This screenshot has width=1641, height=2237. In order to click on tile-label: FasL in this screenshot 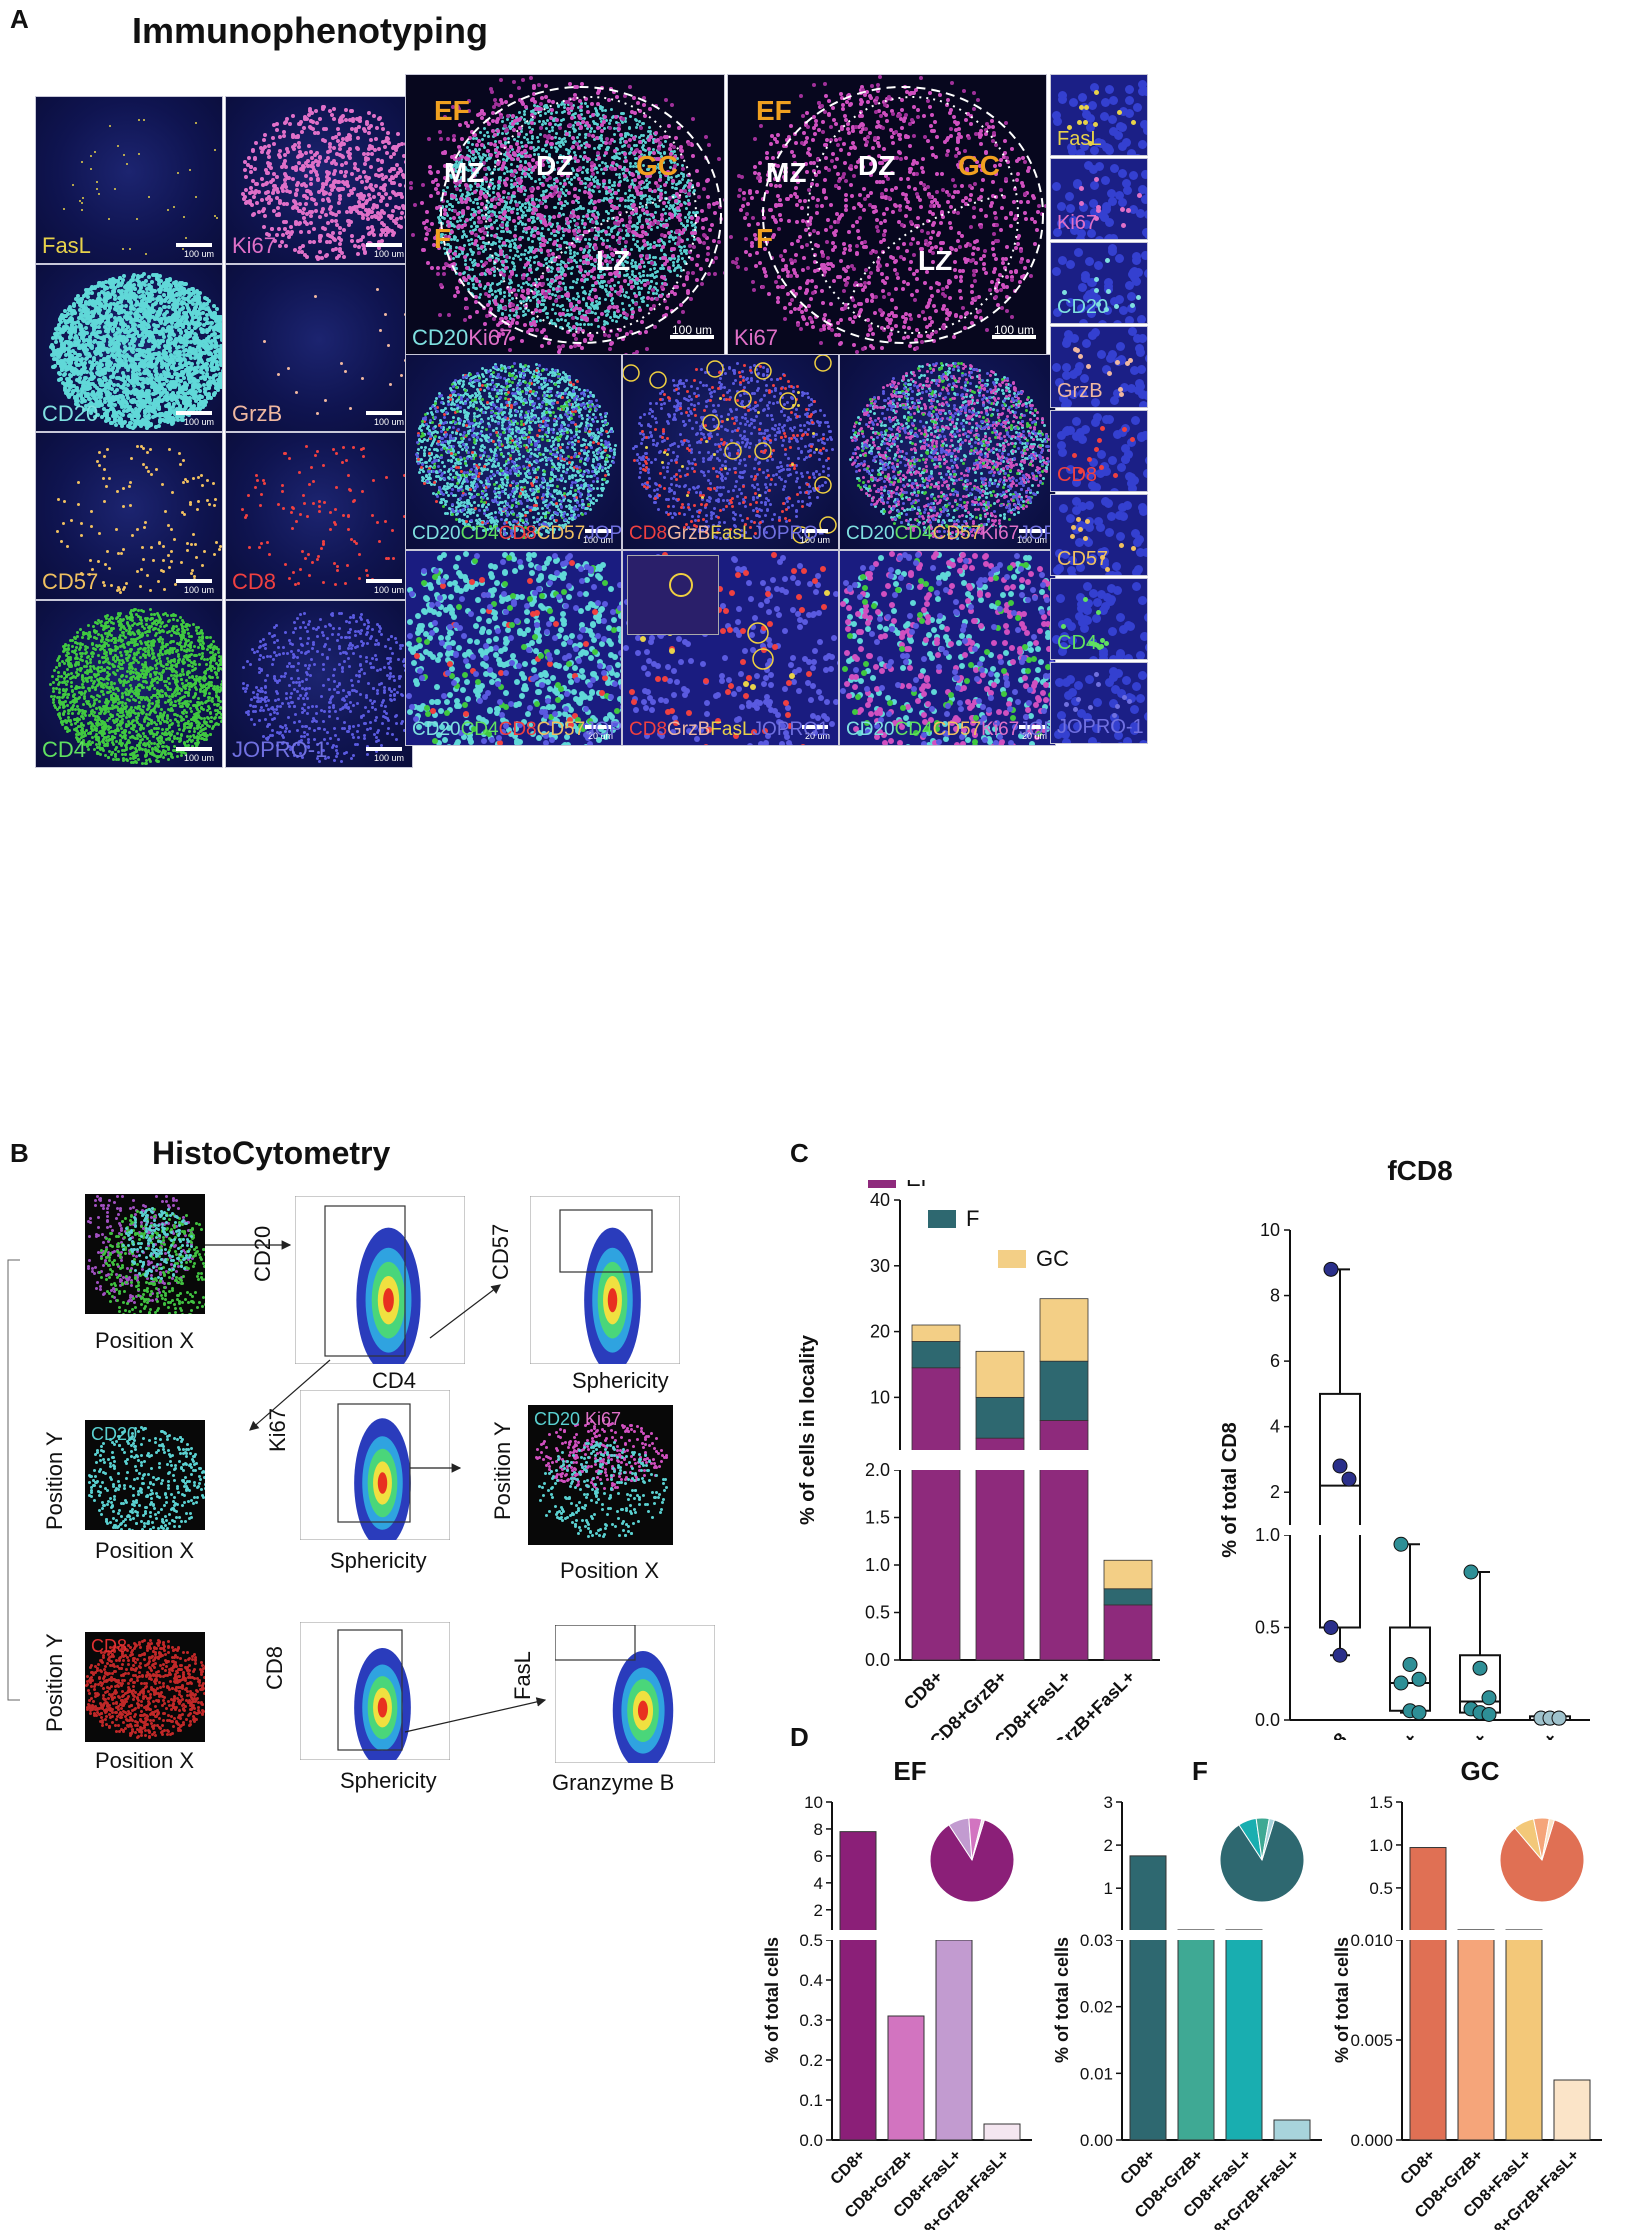, I will do `click(66, 246)`.